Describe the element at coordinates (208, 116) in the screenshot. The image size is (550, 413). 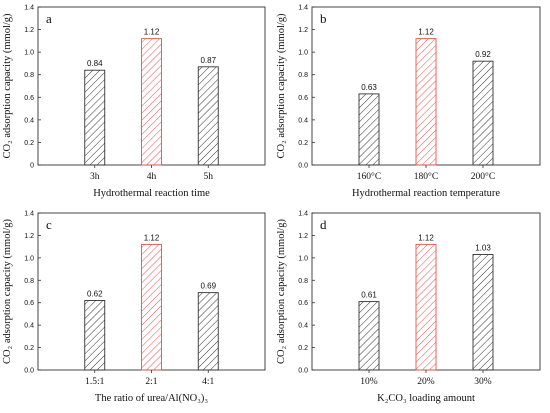
I see `bar-5h` at that location.